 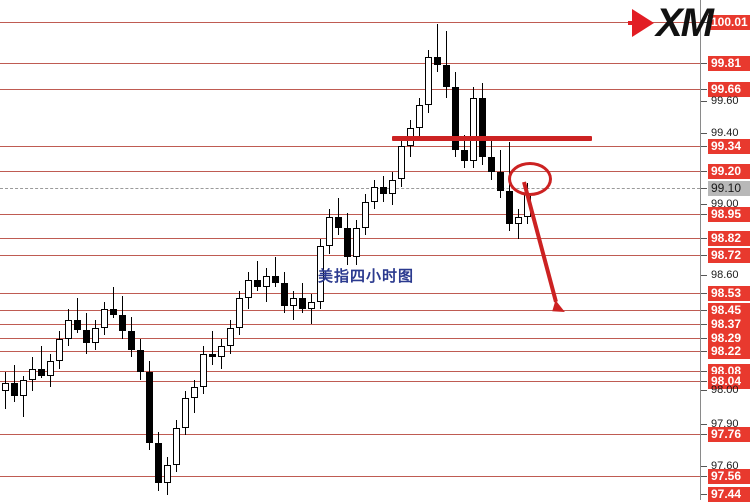 What do you see at coordinates (725, 275) in the screenshot?
I see `price-axis-label: 98.60` at bounding box center [725, 275].